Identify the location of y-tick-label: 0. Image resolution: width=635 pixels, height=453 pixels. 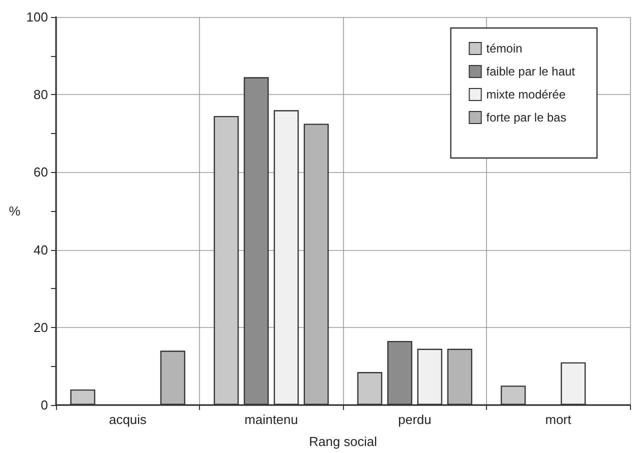
(44, 405).